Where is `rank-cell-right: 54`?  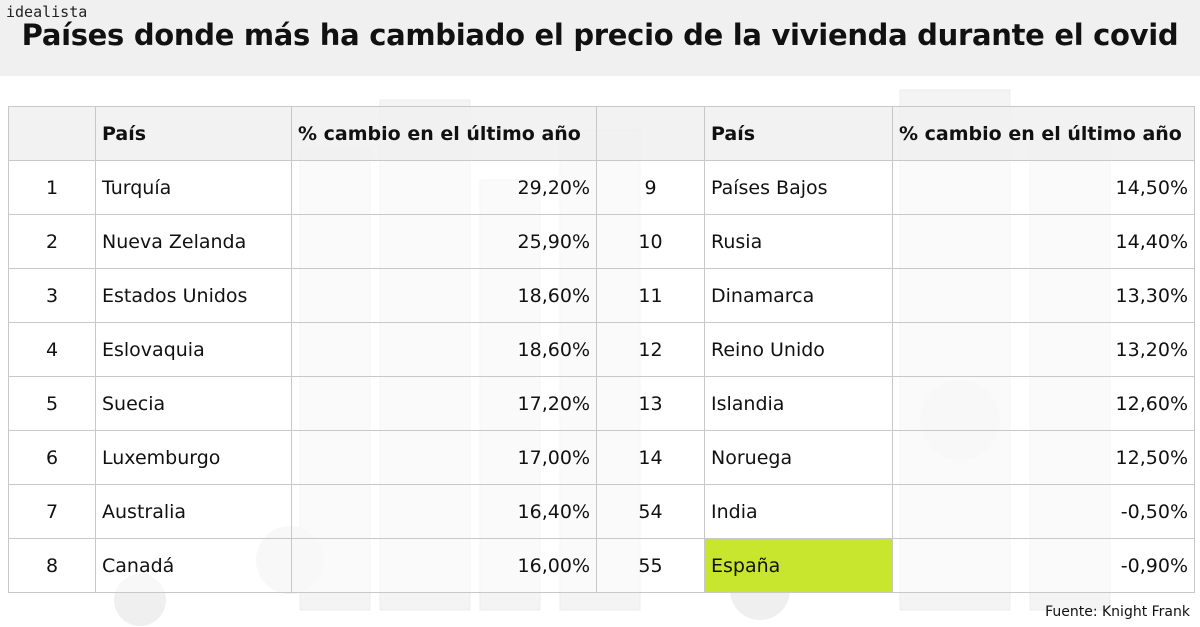
rank-cell-right: 54 is located at coordinates (650, 511).